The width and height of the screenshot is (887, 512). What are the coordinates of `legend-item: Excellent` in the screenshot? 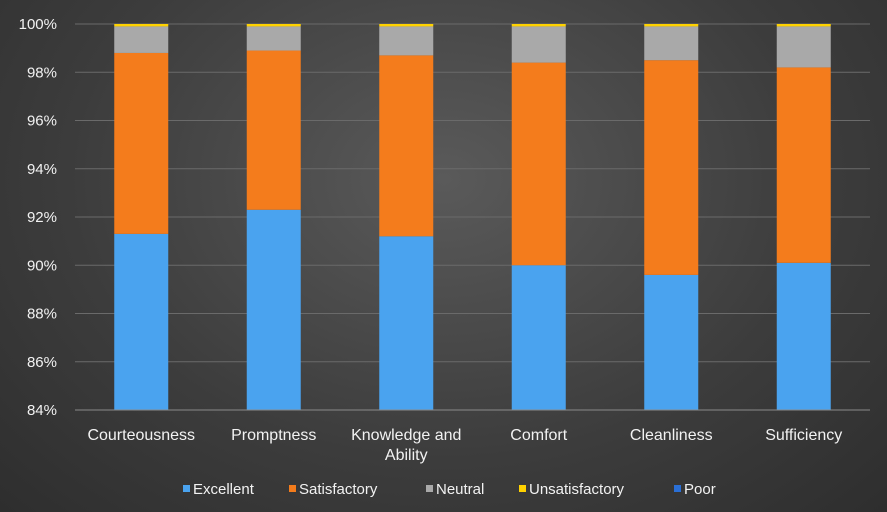 It's located at (219, 489).